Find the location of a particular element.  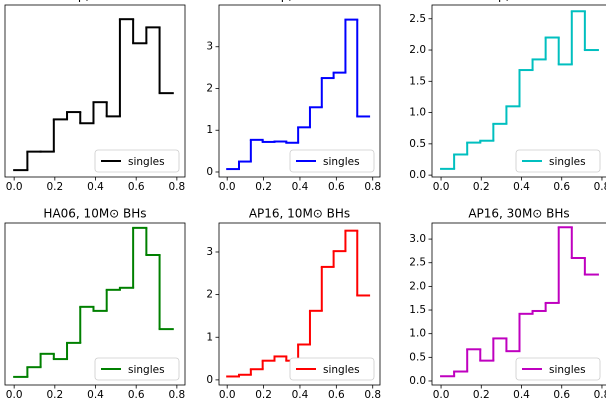

panel-title: AP16, 30M⊙ BHs is located at coordinates (518, 214).